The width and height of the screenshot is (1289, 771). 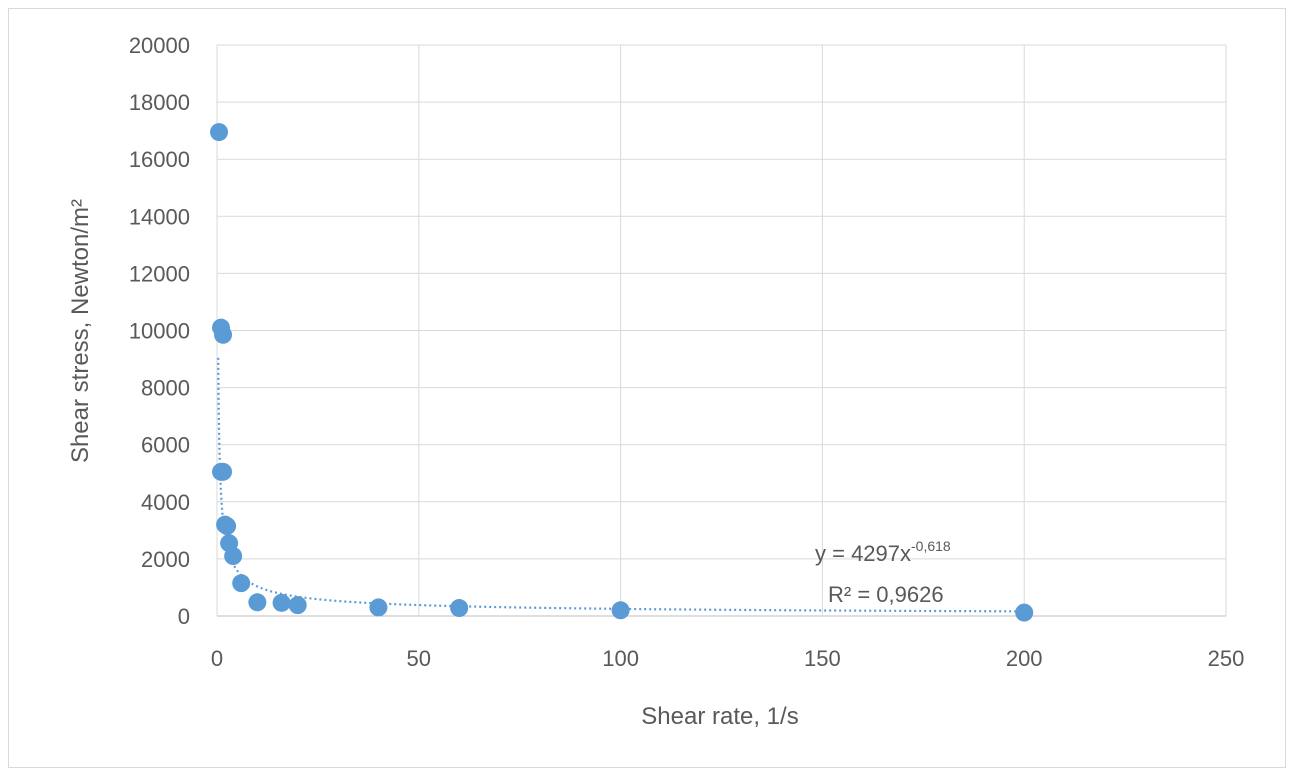 I want to click on y-tick-label: 10000, so click(x=159, y=331).